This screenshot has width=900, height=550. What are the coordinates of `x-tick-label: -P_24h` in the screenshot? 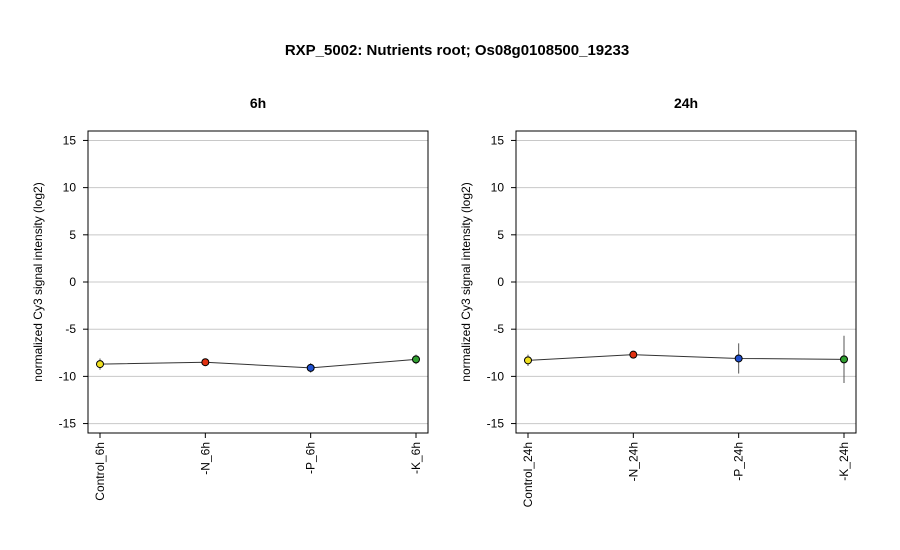 It's located at (739, 461).